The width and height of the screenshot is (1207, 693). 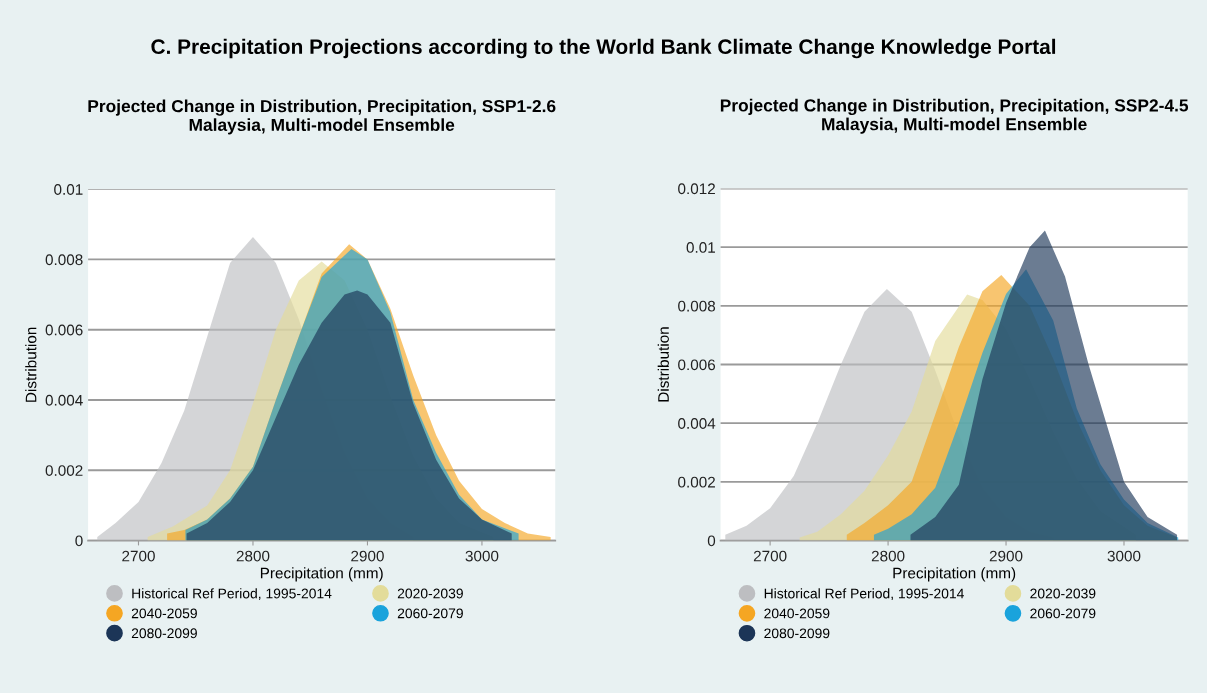 I want to click on y-tick-label: 0.012, so click(x=696, y=189).